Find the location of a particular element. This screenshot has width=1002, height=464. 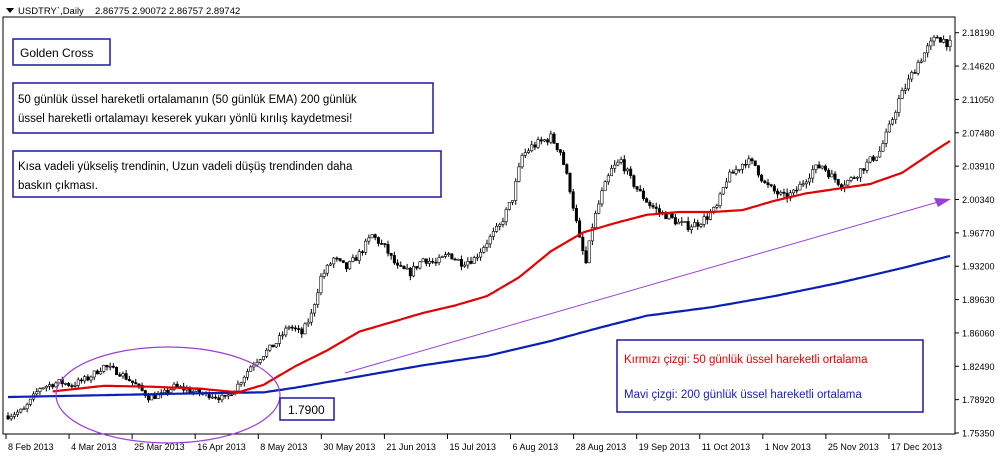

x-tick-label: 30 May 2013 is located at coordinates (349, 447).